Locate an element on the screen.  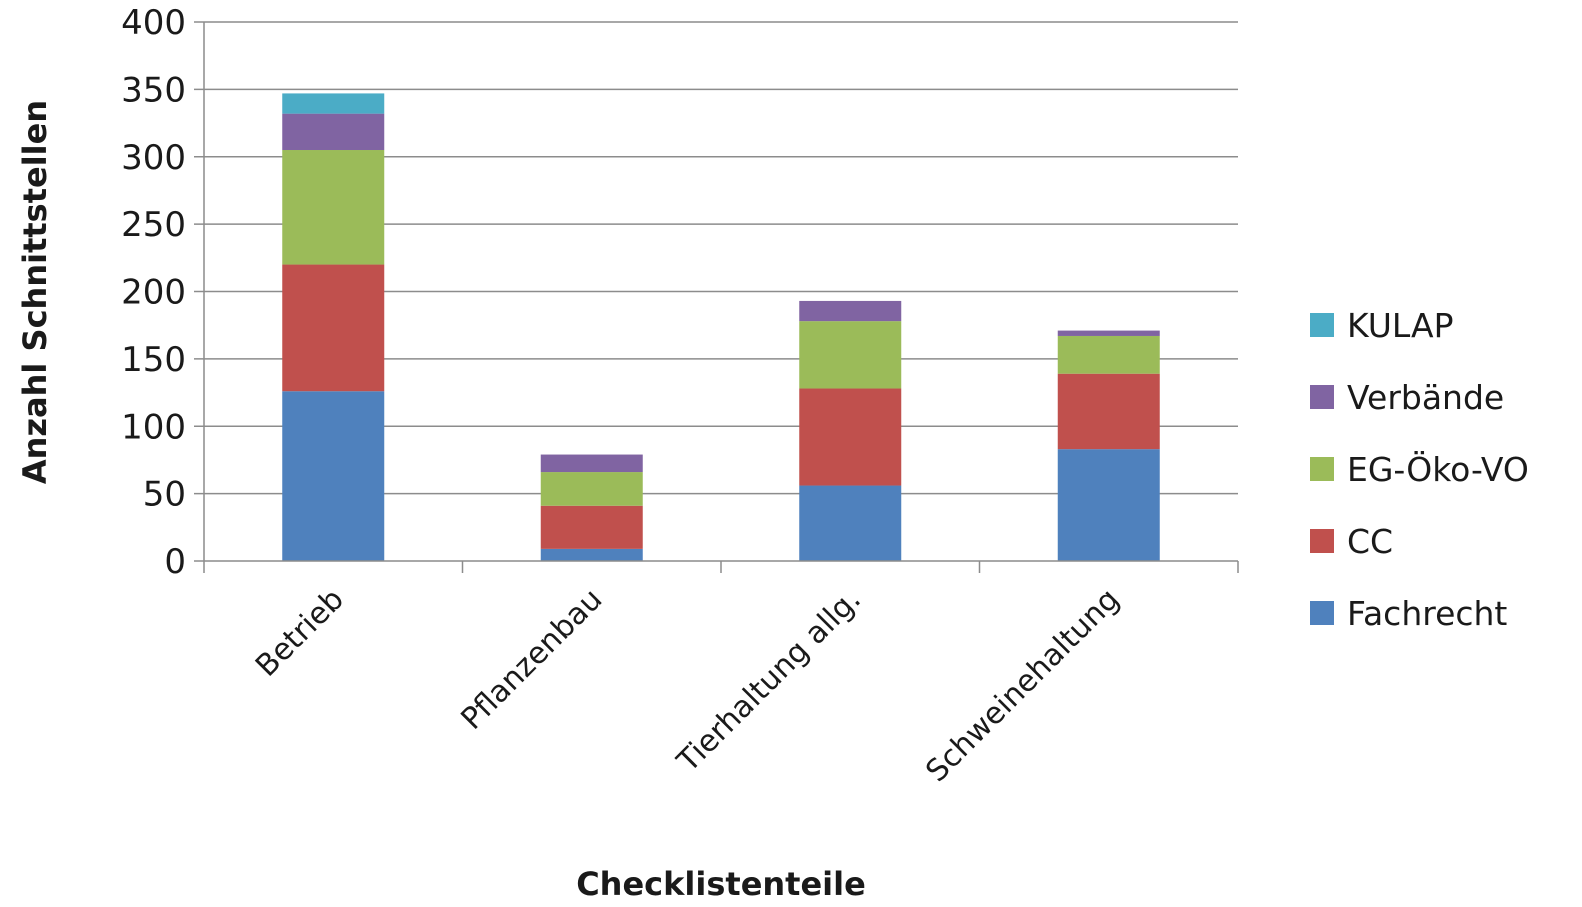
bar-segment-schweinehaltung-verbaende is located at coordinates (1108, 333).